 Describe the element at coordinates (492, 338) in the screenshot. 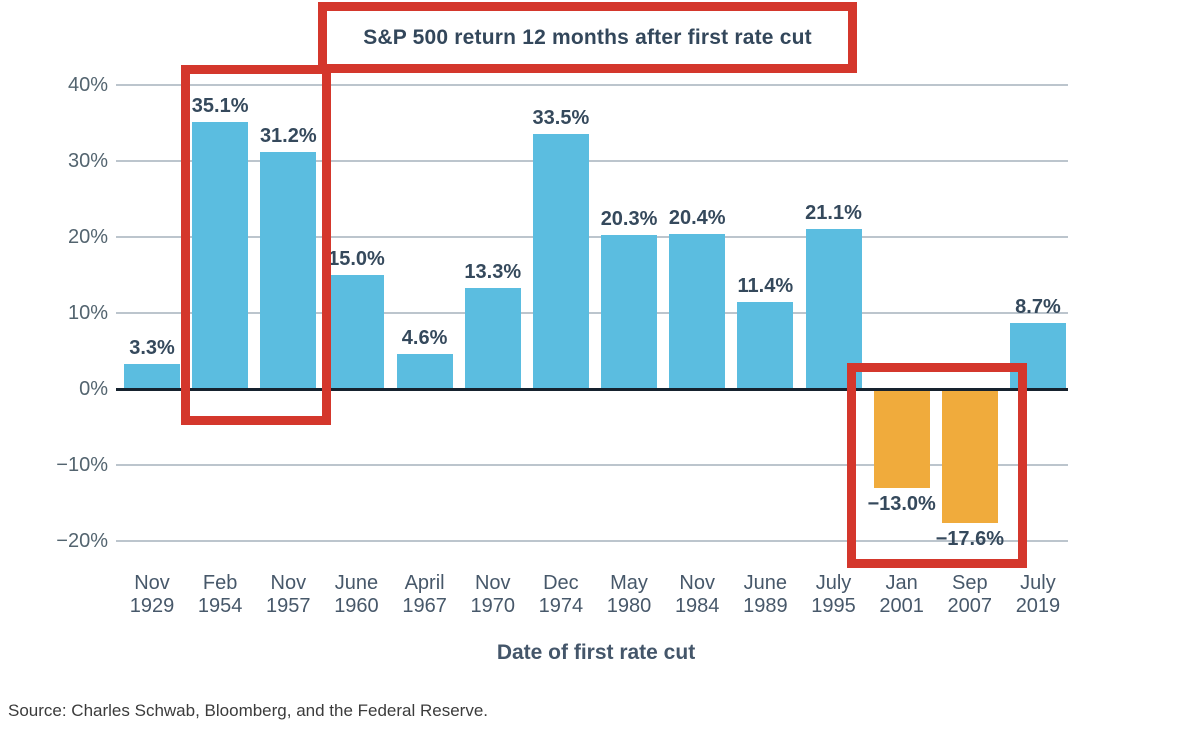

I see `bar-nov-1970` at that location.